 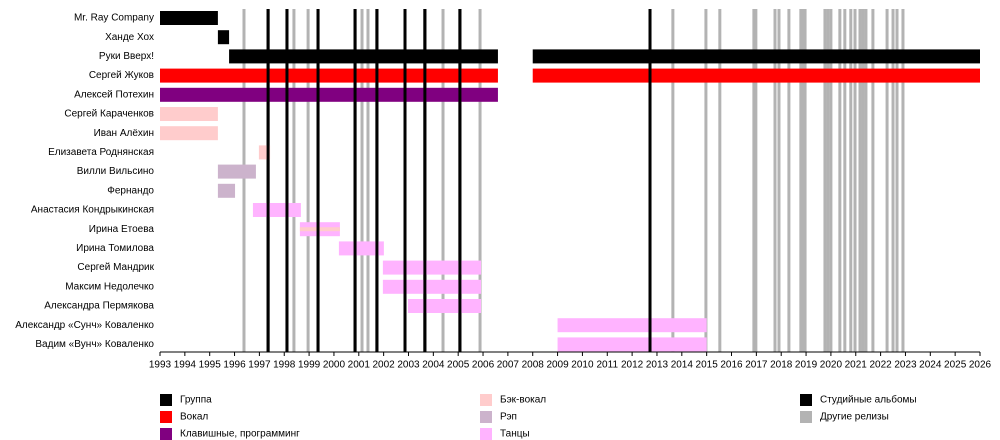 I want to click on legend-label: Бэк-вокал, so click(x=523, y=400).